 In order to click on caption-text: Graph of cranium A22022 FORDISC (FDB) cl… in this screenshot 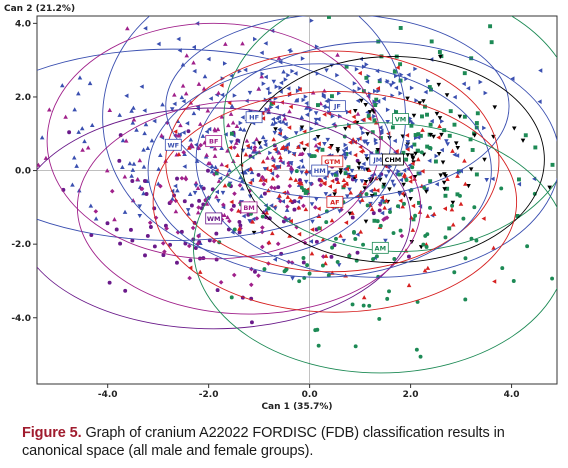, I will do `click(263, 442)`.